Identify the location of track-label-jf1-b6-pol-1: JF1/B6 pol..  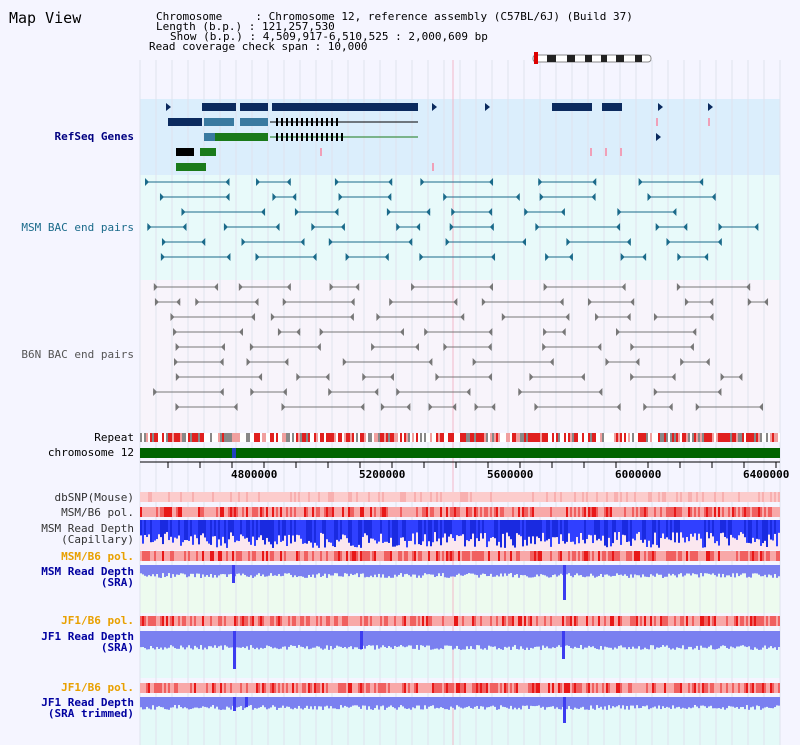
(97, 620).